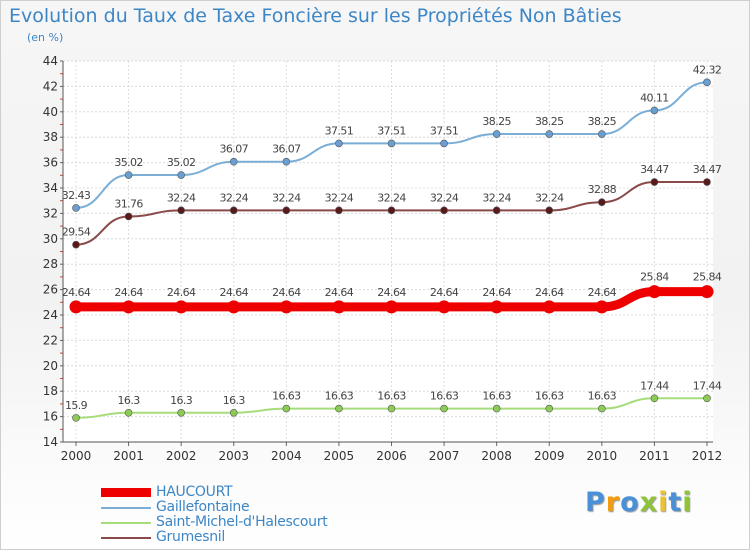 The height and width of the screenshot is (550, 750). Describe the element at coordinates (707, 169) in the screenshot. I see `data-label-grumesnil: 34.47` at that location.